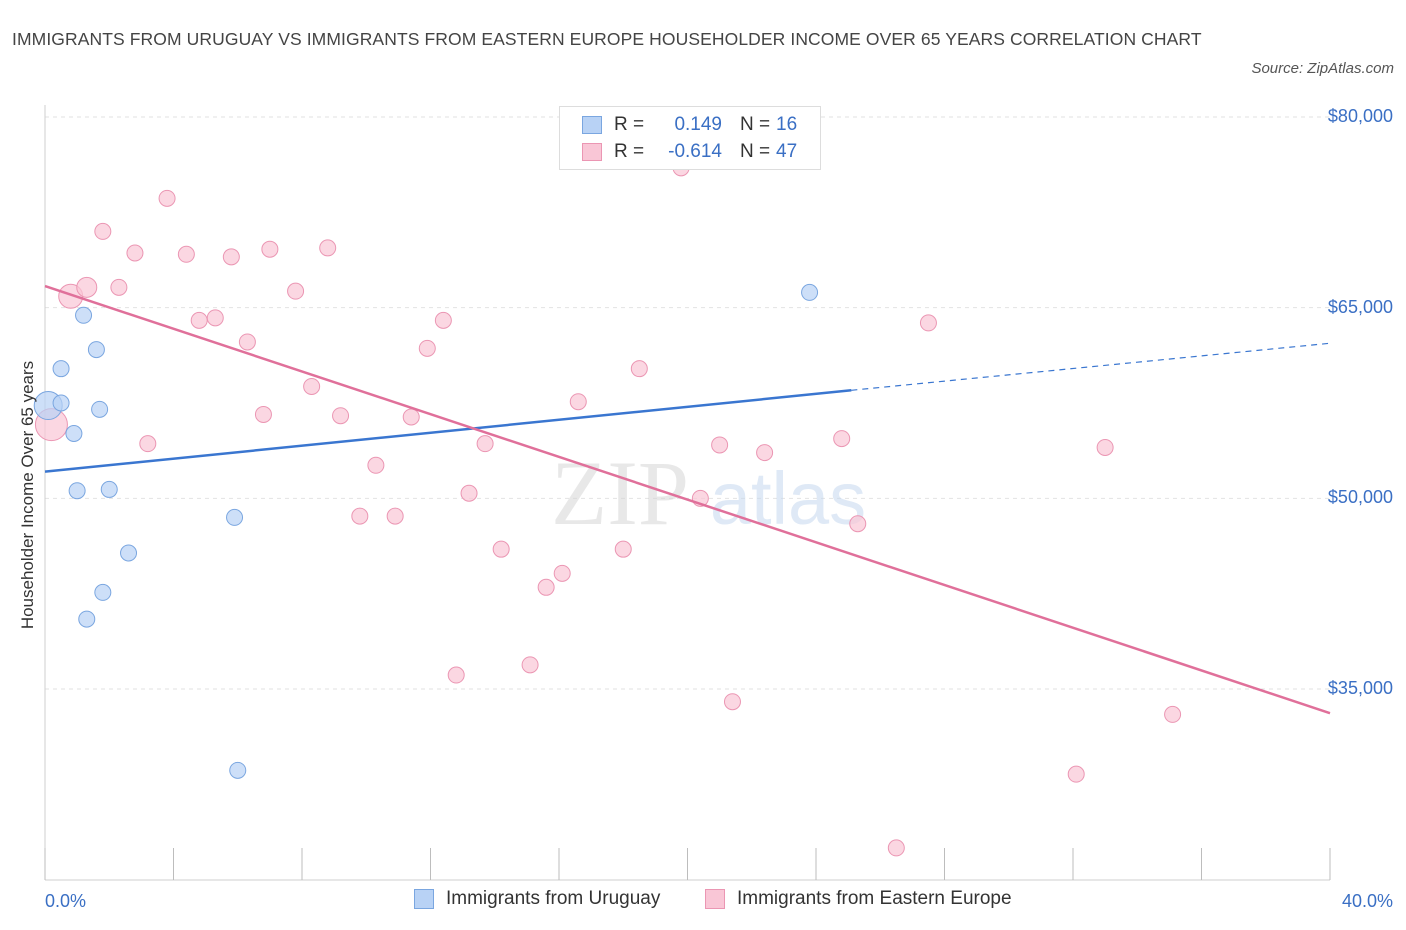 This screenshot has height=930, width=1406. I want to click on r-value: 0.149, so click(698, 124).